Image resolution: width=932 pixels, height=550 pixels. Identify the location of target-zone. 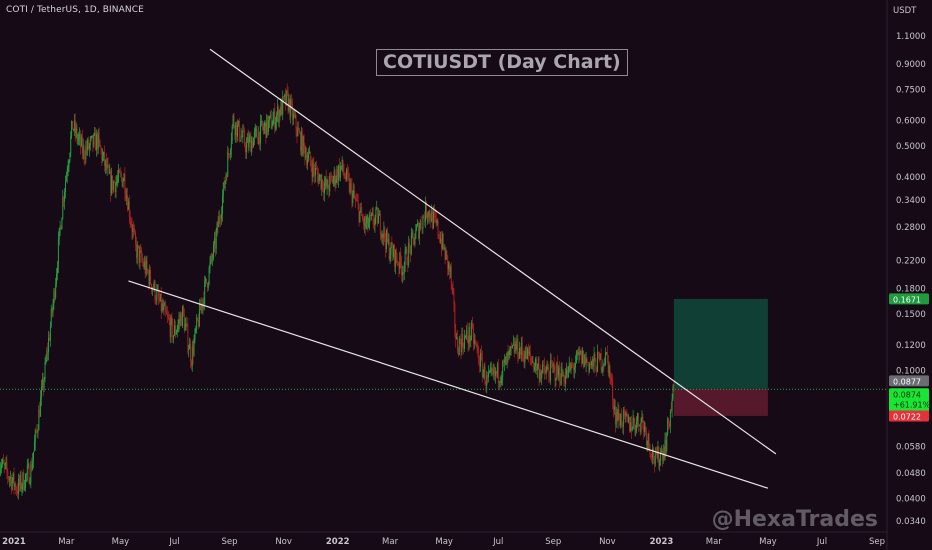
(720, 343).